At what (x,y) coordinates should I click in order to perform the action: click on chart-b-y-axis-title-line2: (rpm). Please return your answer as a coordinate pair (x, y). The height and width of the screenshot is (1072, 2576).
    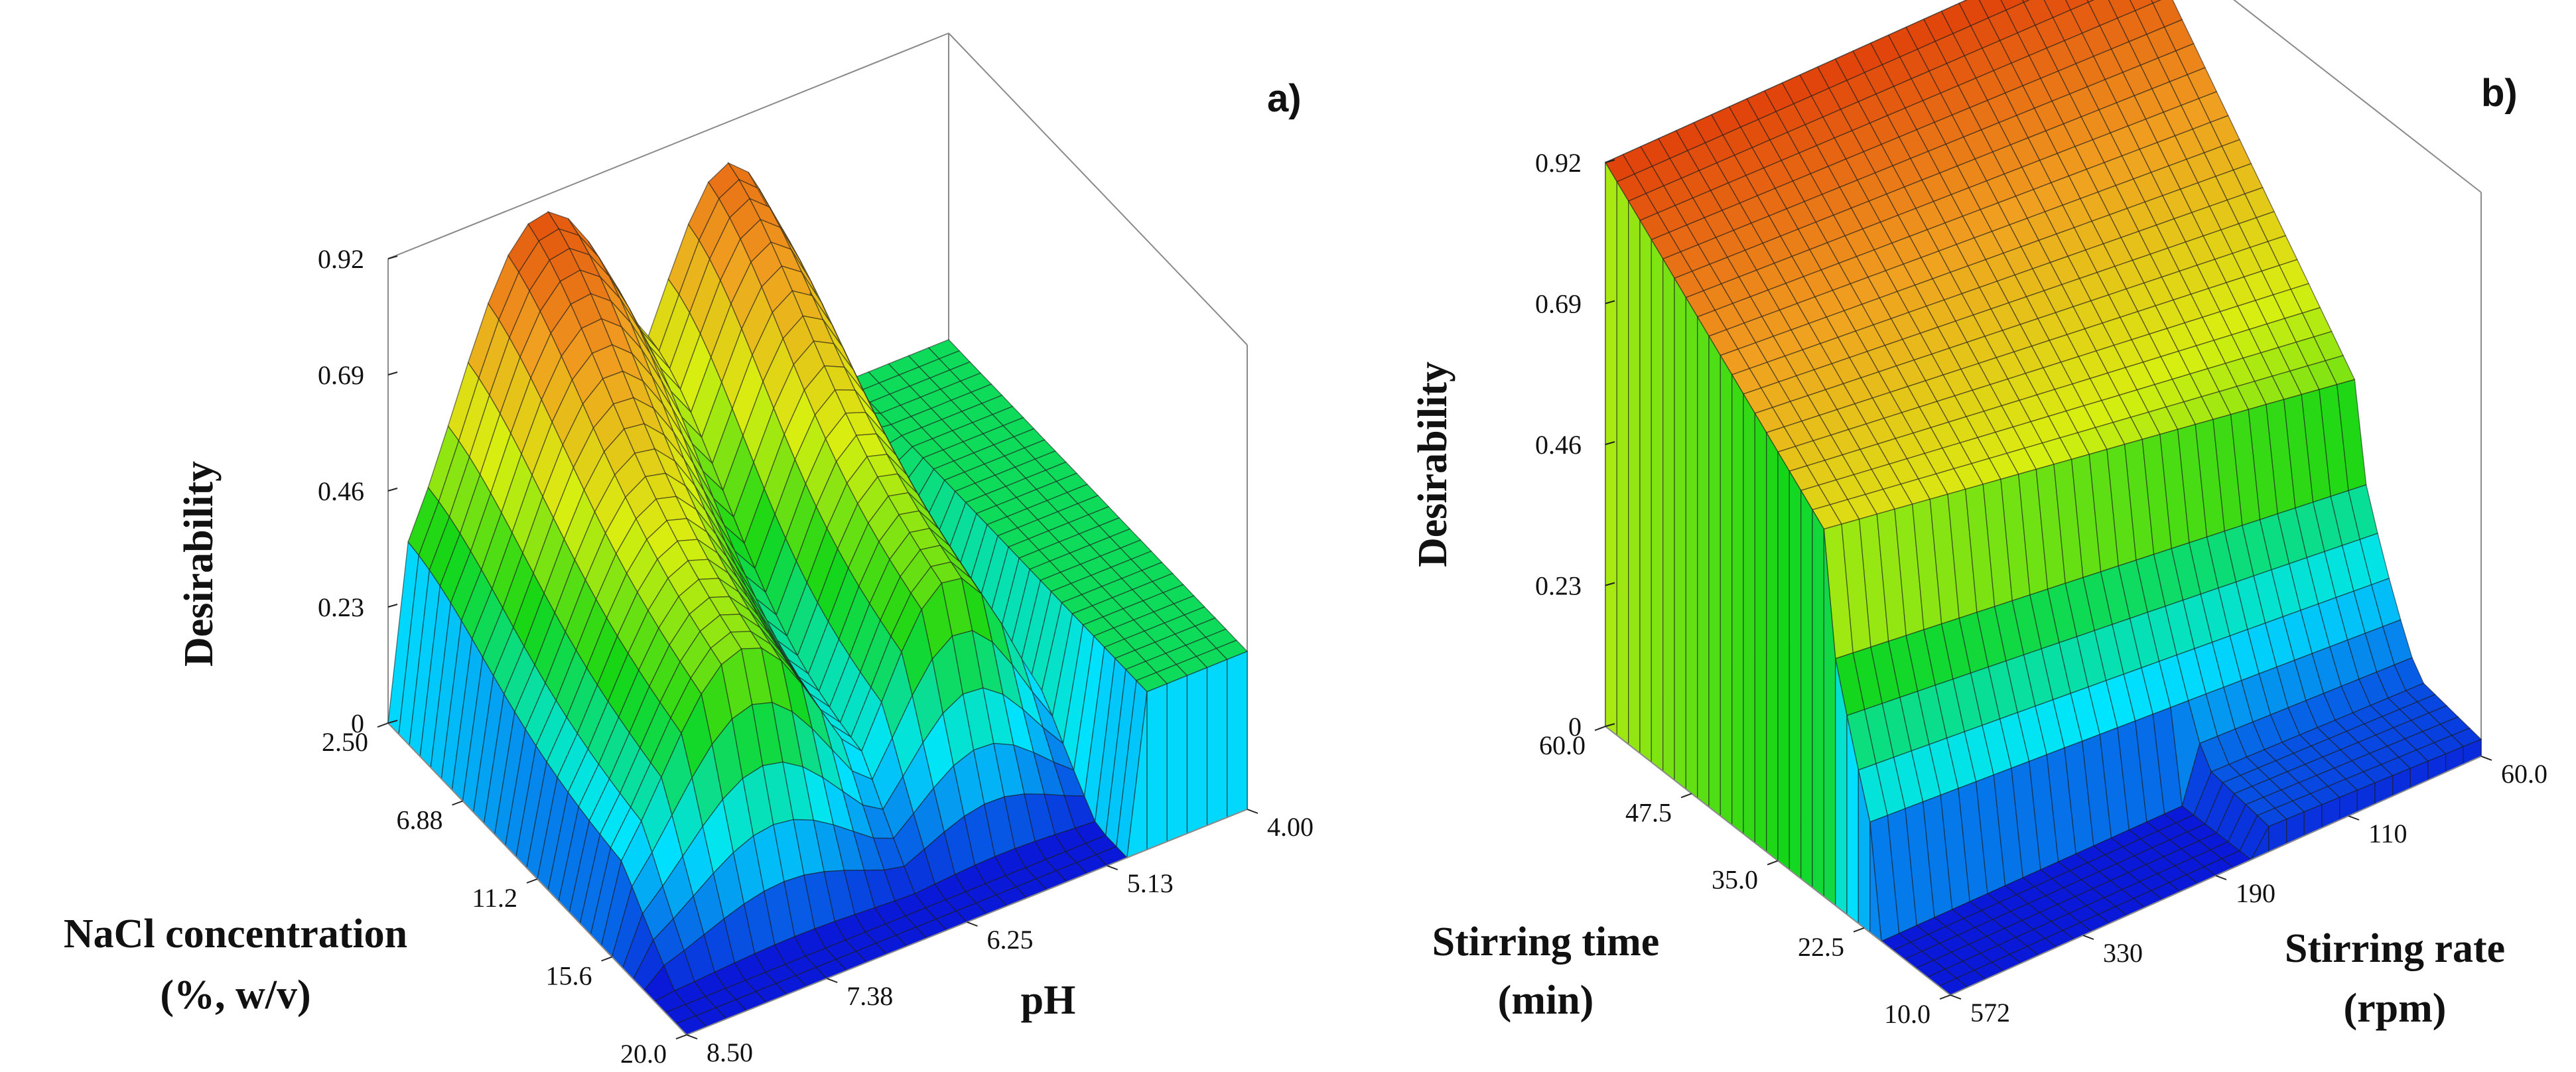
    Looking at the image, I should click on (2395, 1008).